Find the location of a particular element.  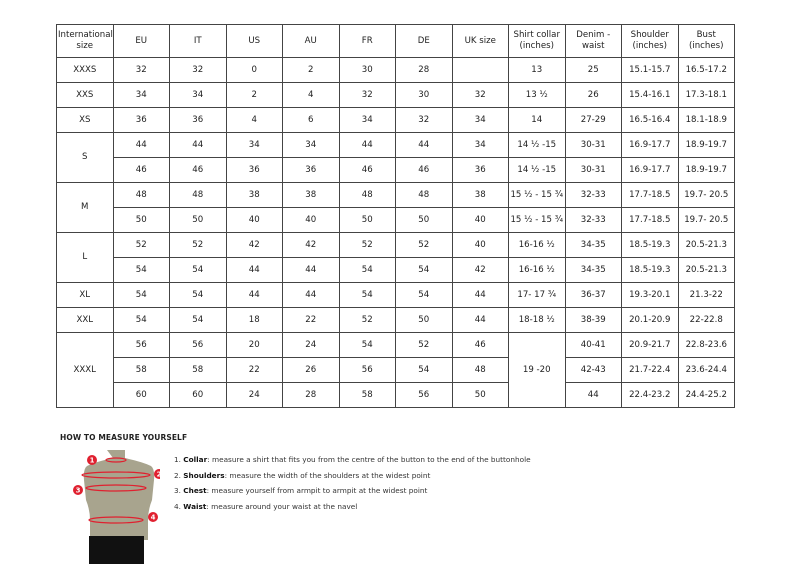

table-cell: 26 is located at coordinates (593, 95).